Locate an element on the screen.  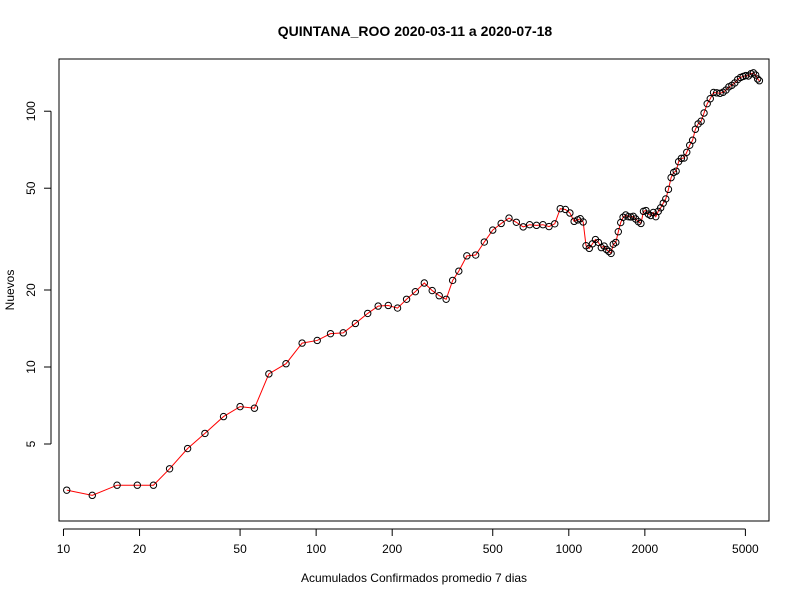
x-tick-label: 500 is located at coordinates (493, 549).